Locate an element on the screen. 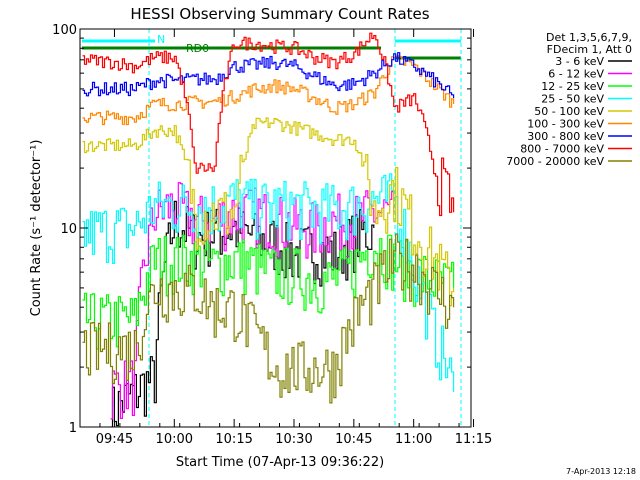 Image resolution: width=640 pixels, height=480 pixels. y-tick-label: 10 is located at coordinates (68, 229).